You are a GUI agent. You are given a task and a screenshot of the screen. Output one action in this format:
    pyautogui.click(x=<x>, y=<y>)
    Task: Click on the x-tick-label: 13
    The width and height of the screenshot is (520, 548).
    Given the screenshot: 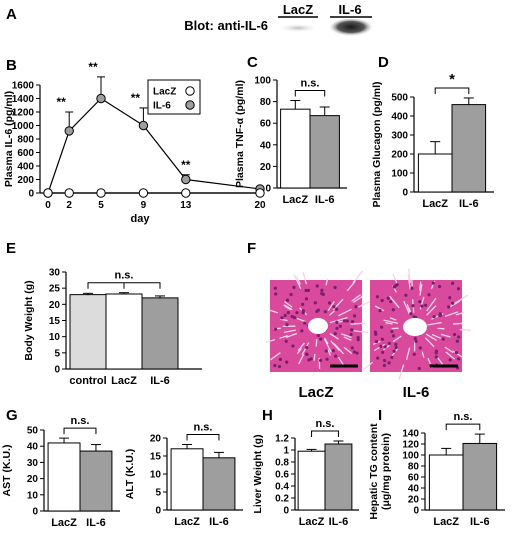 What is the action you would take?
    pyautogui.click(x=186, y=205)
    